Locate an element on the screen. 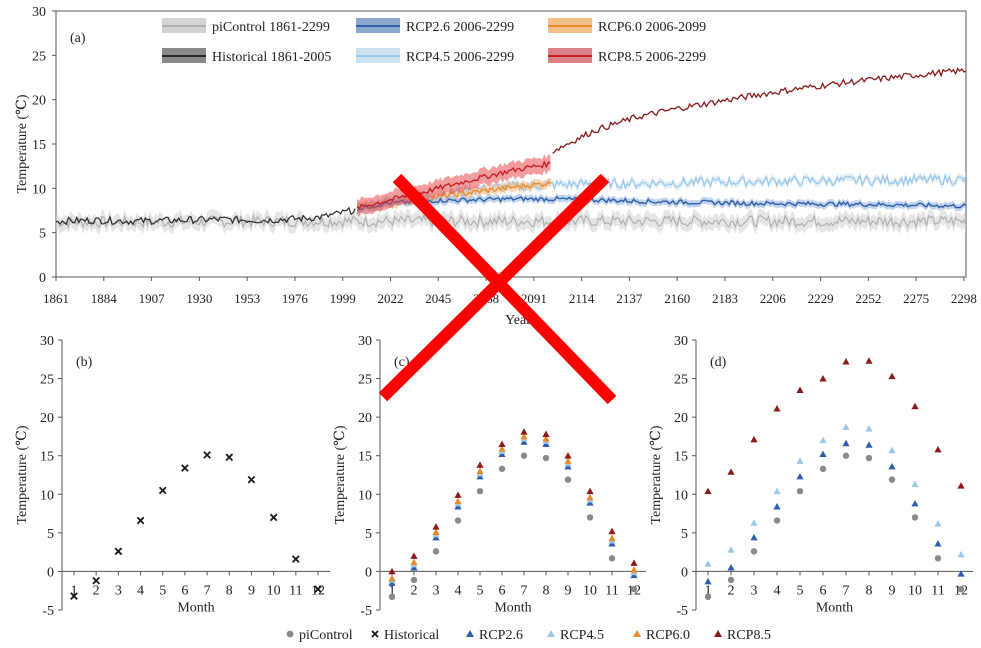  panel-label: (b) is located at coordinates (84, 362).